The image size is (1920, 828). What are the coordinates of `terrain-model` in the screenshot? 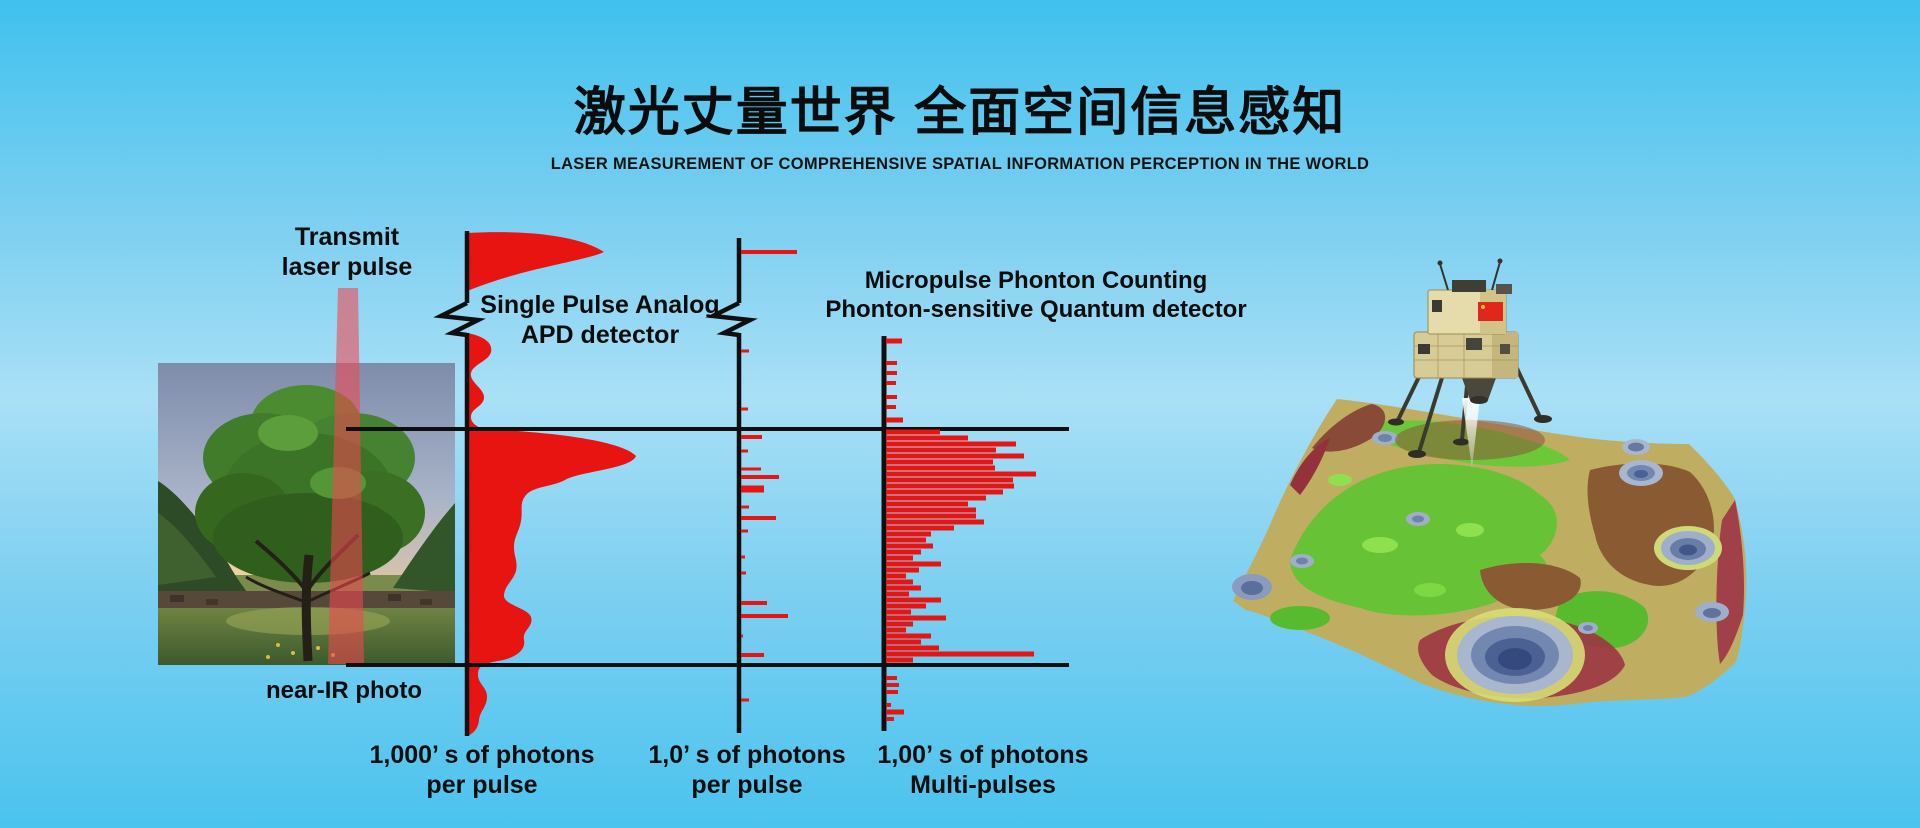 It's located at (1489, 482).